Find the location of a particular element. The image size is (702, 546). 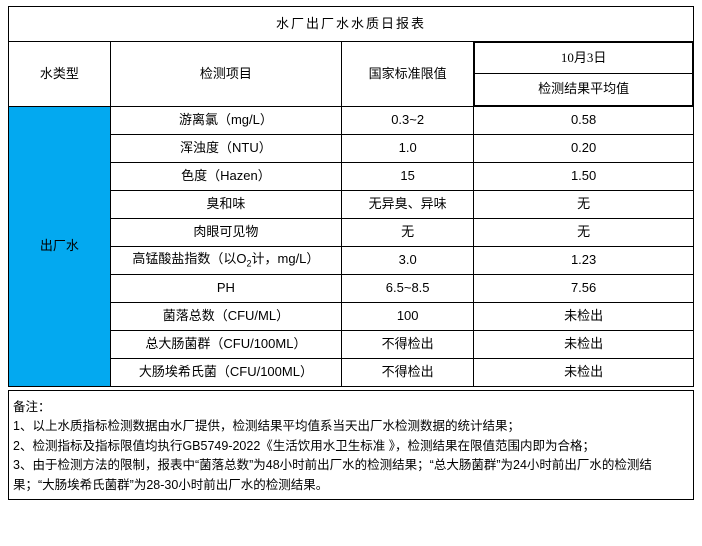

col-header-test-item: 检测项目 is located at coordinates (226, 74).